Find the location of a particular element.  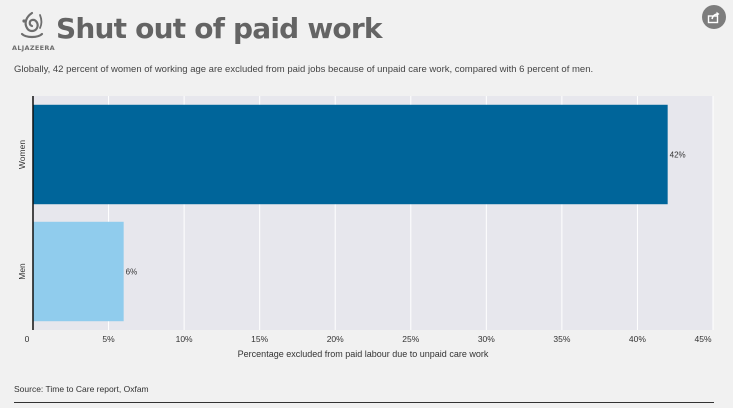

y-axis-categories: Women Men is located at coordinates (22, 210).